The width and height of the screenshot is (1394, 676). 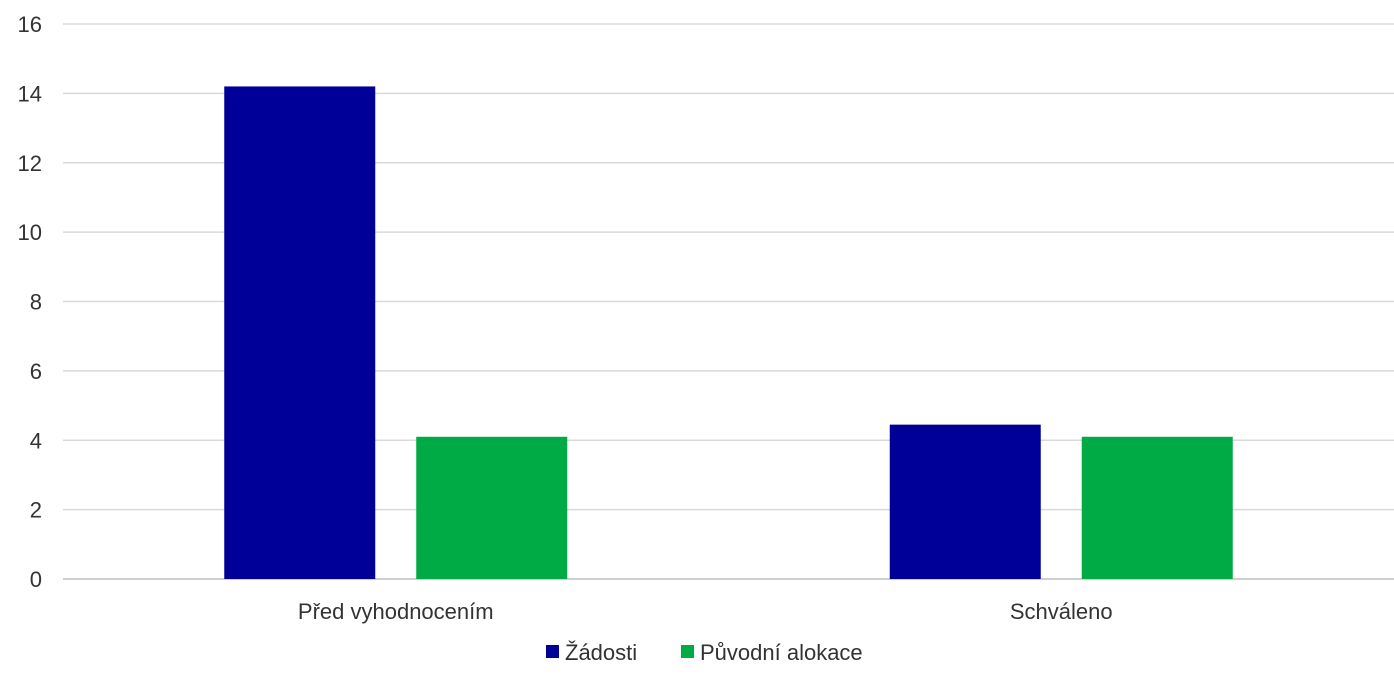 What do you see at coordinates (30, 232) in the screenshot?
I see `y-tick-label: 10` at bounding box center [30, 232].